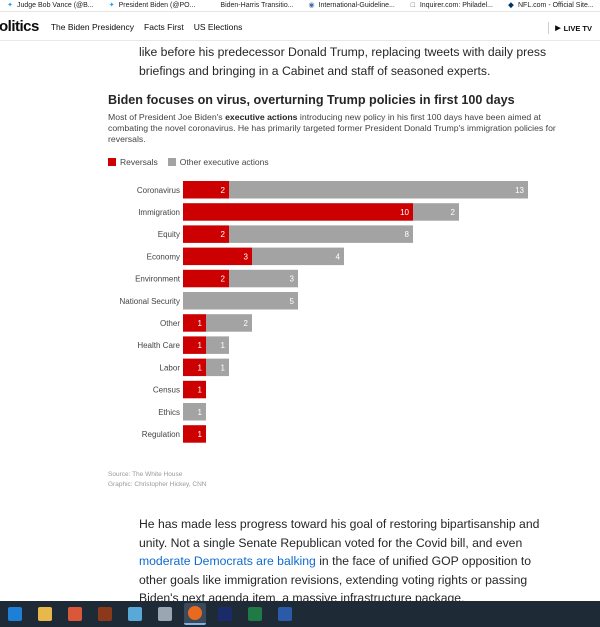 This screenshot has height=627, width=600. I want to click on photo-app-icon, so click(225, 614).